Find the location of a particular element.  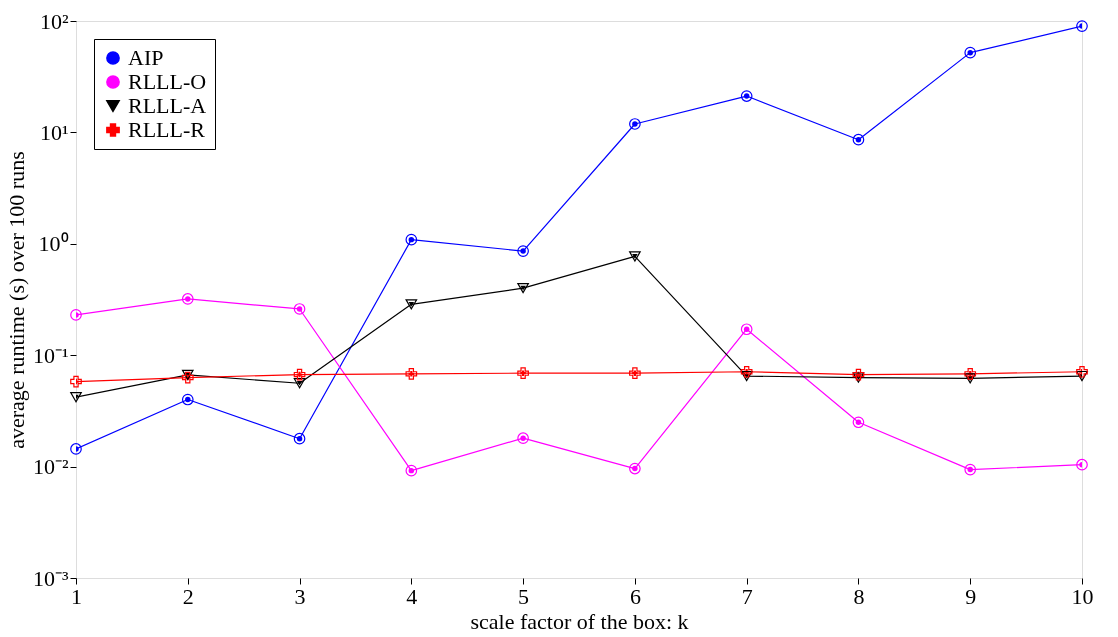

legend-label: RLLL-R is located at coordinates (167, 129).